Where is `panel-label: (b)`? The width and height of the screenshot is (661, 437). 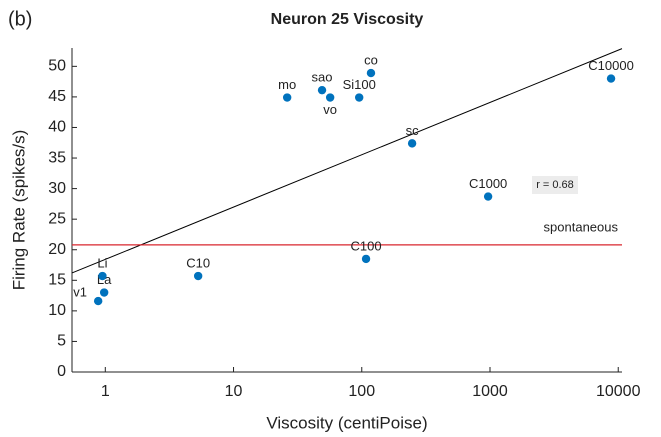
panel-label: (b) is located at coordinates (20, 19).